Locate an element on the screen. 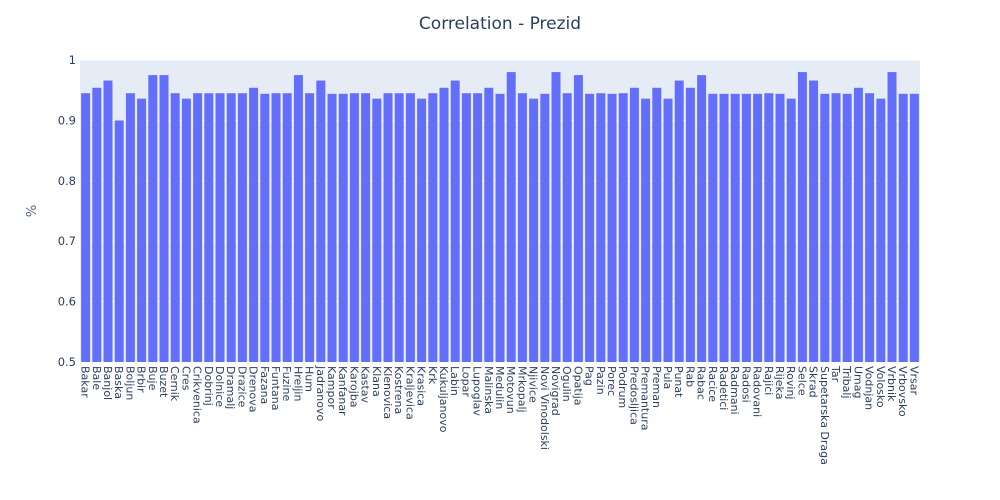  x-tick-label: Tribalj is located at coordinates (846, 382).